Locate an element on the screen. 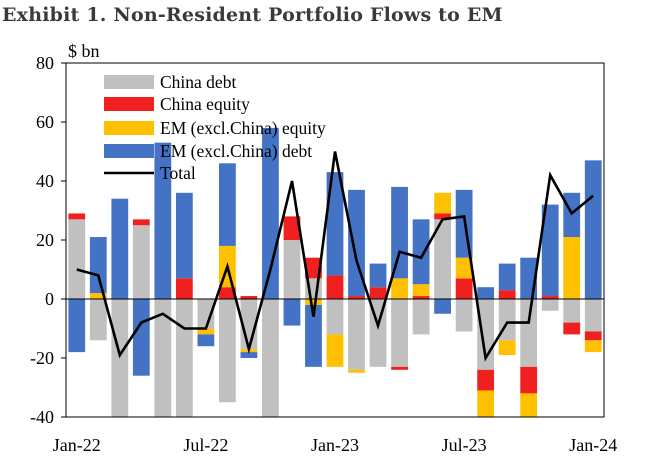 The image size is (657, 471). y-axis-unit-label: $ bn is located at coordinates (84, 51).